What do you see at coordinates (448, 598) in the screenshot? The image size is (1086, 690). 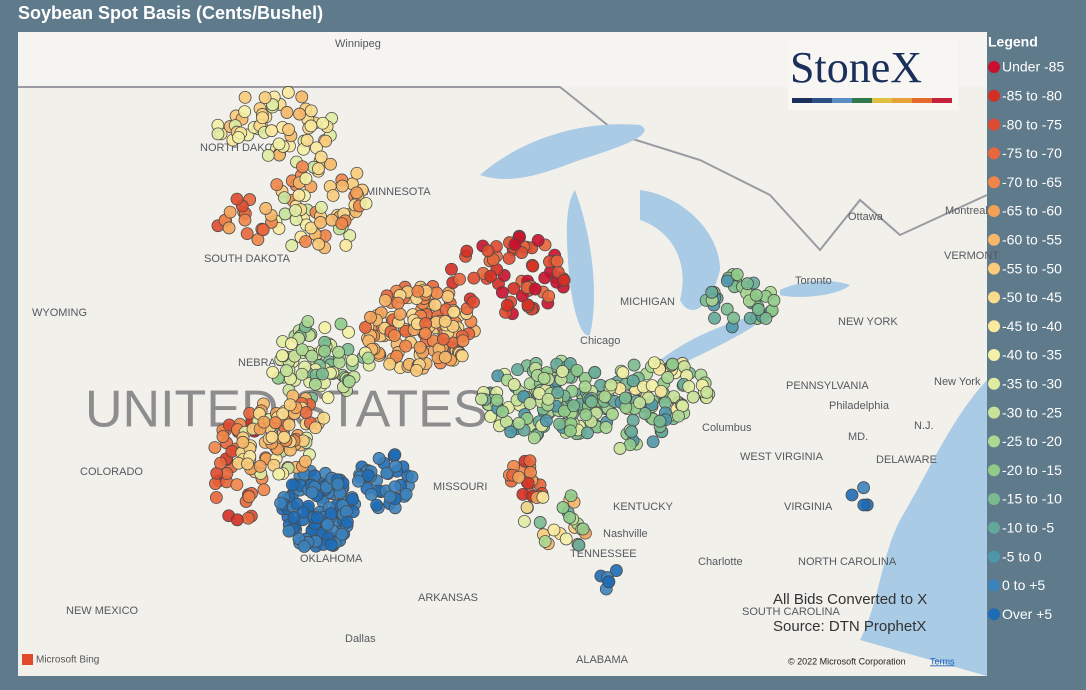 I see `place-label: ARKANSAS` at bounding box center [448, 598].